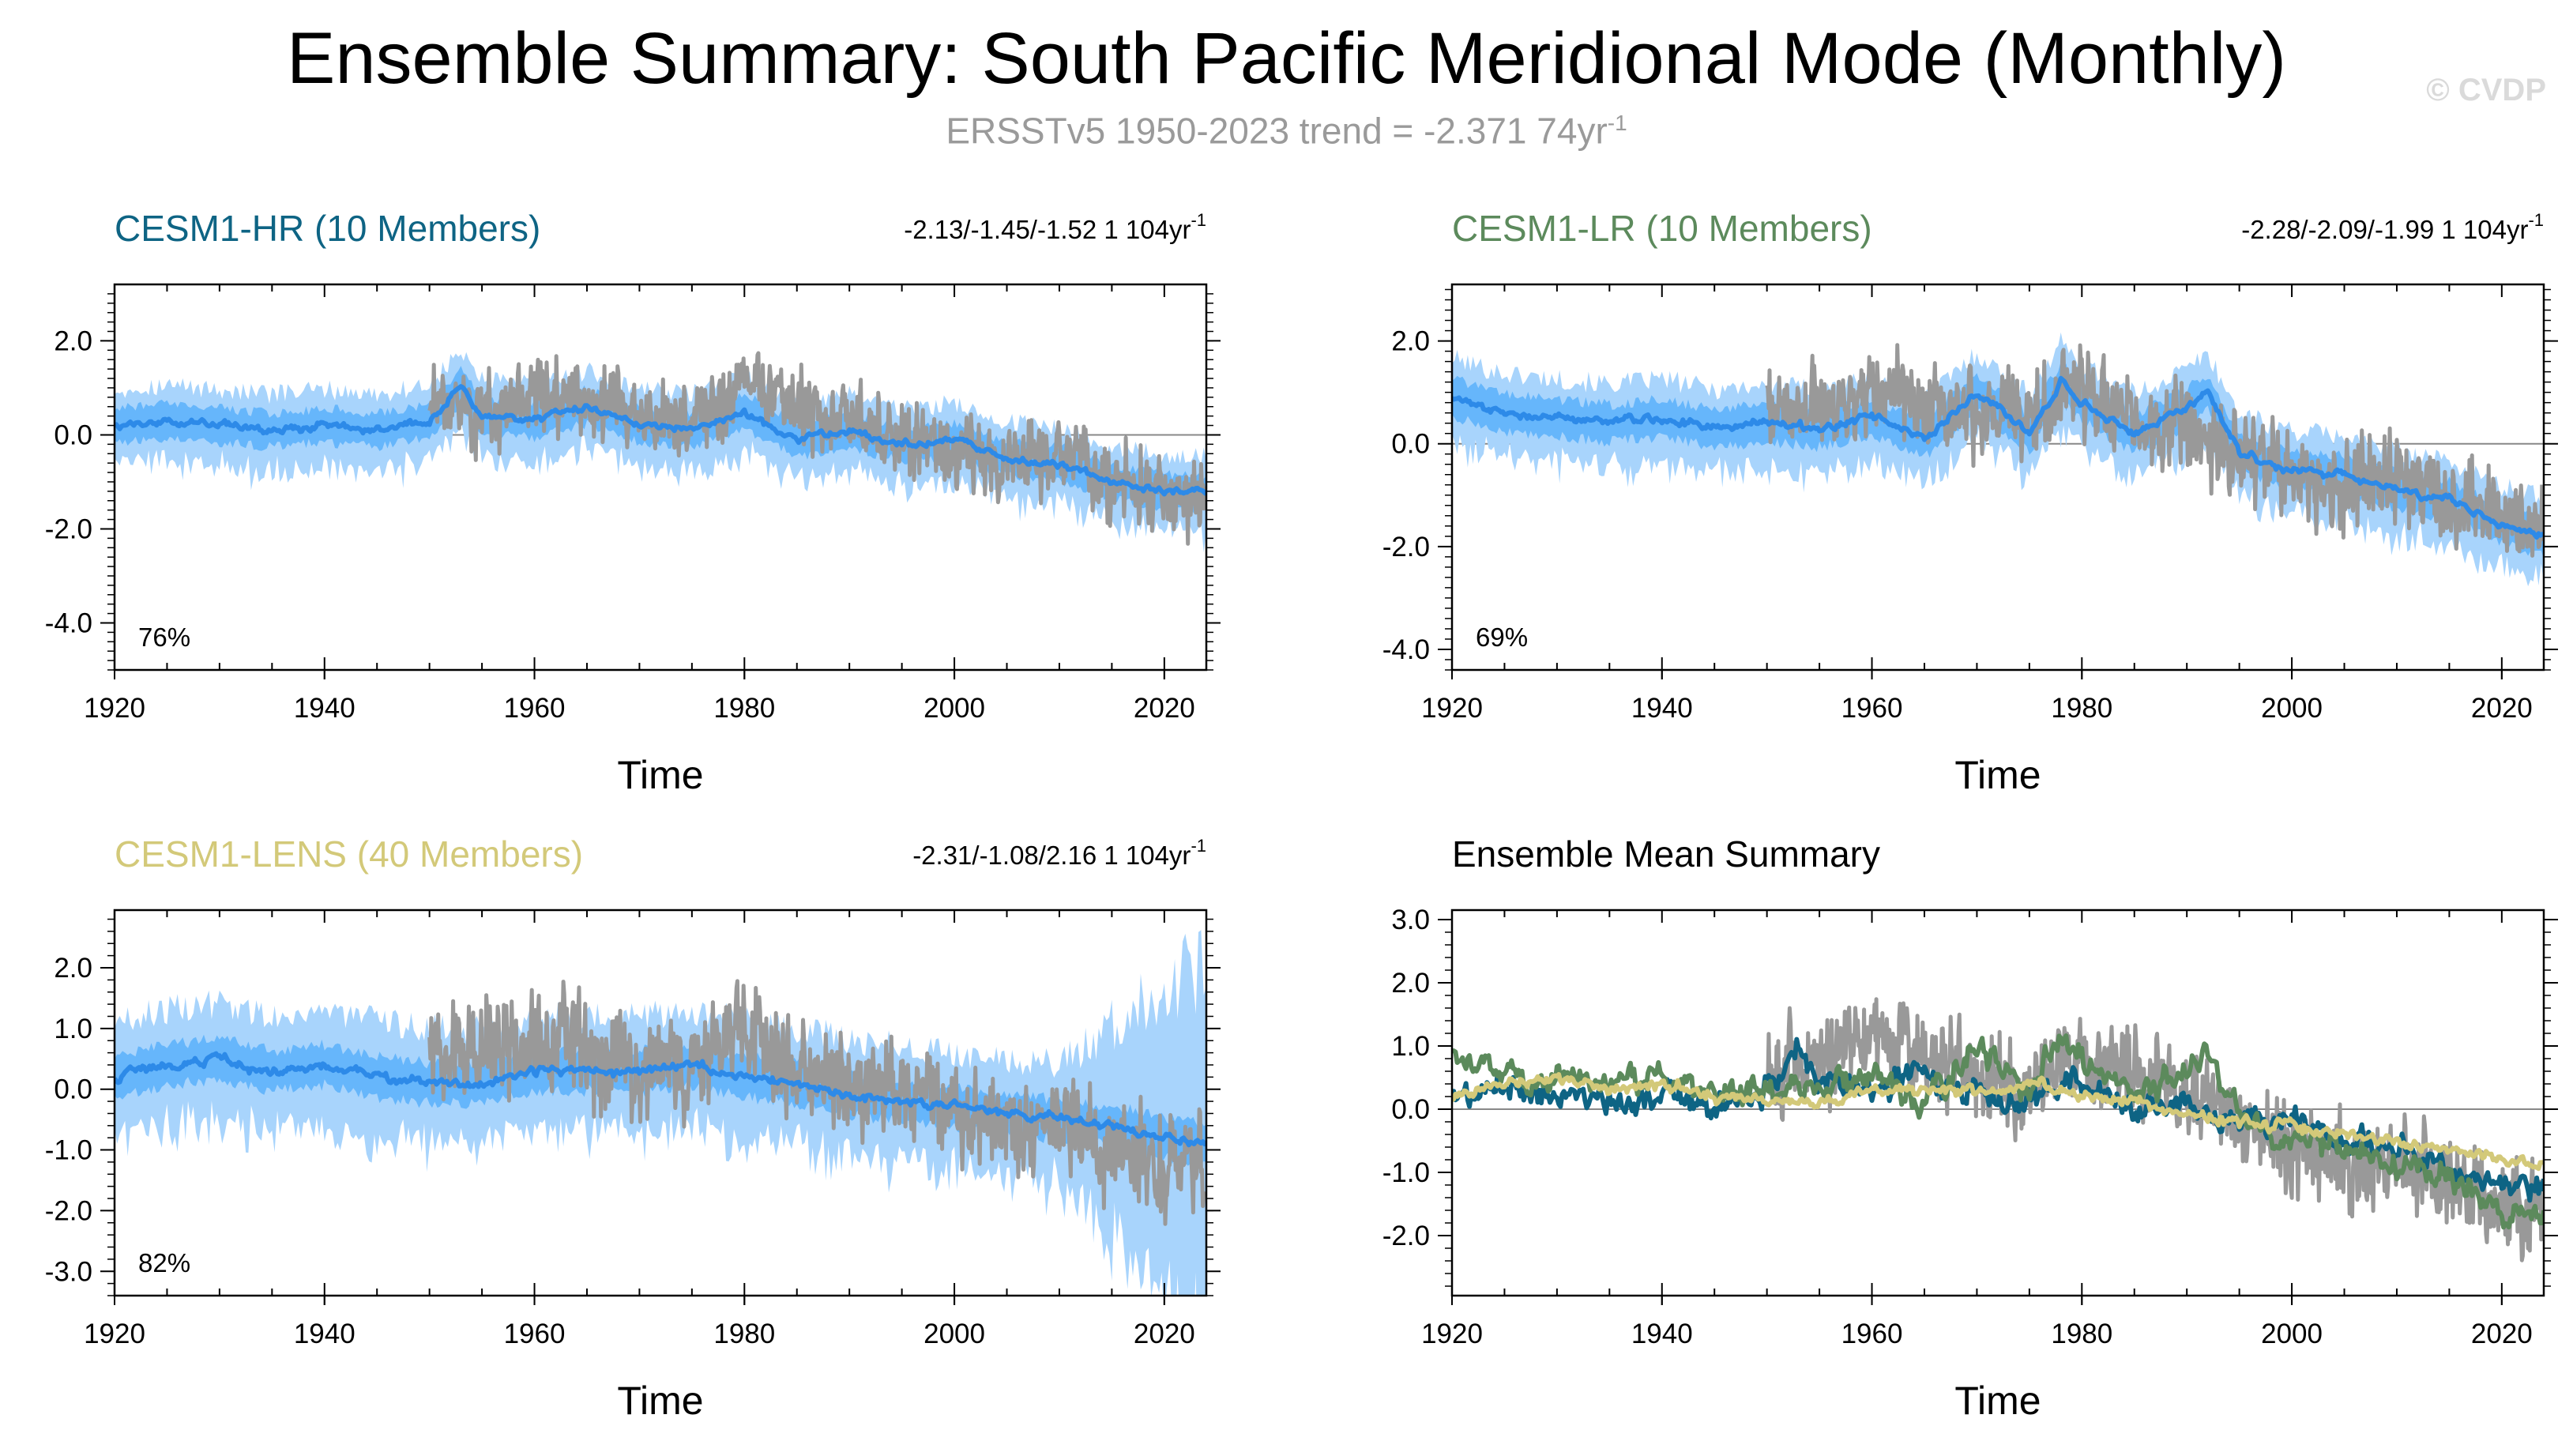 The width and height of the screenshot is (2573, 1456). What do you see at coordinates (1617, 123) in the screenshot?
I see `subtitle-exponent: -1` at bounding box center [1617, 123].